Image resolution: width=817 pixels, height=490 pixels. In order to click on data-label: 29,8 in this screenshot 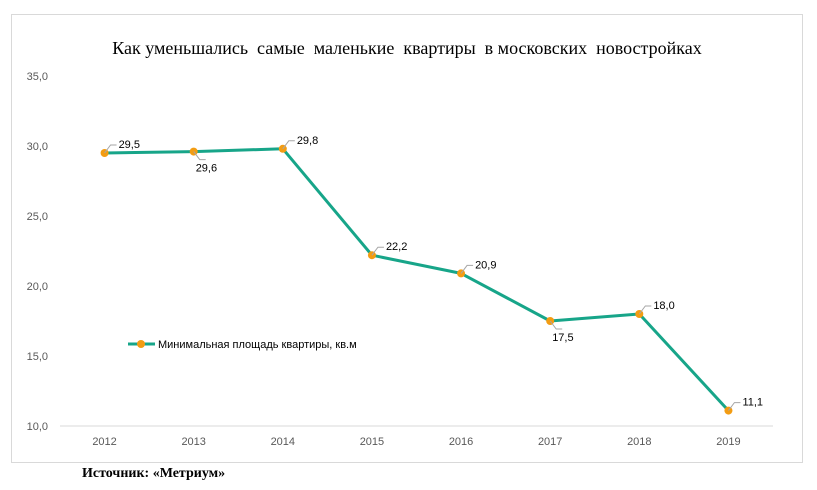, I will do `click(307, 141)`.